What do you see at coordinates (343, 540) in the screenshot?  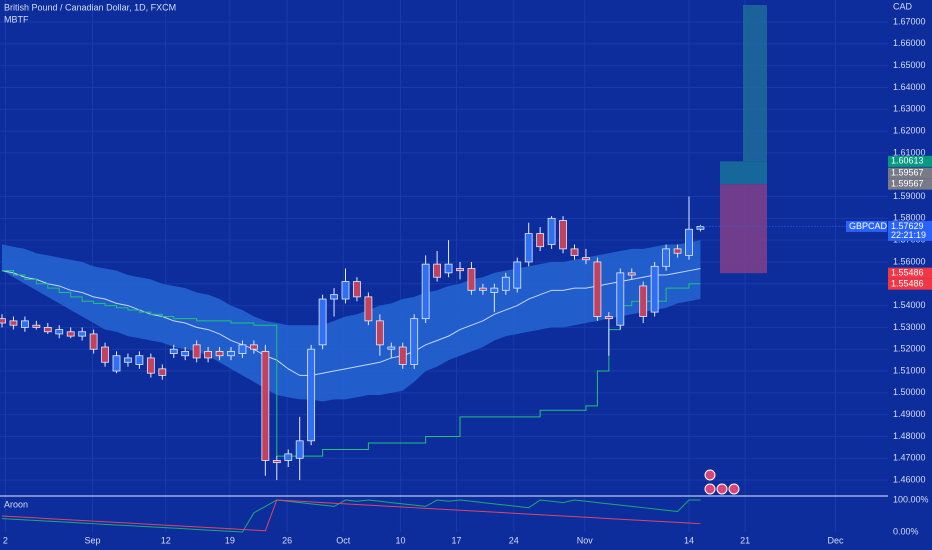 I see `x-tick-label: Oct` at bounding box center [343, 540].